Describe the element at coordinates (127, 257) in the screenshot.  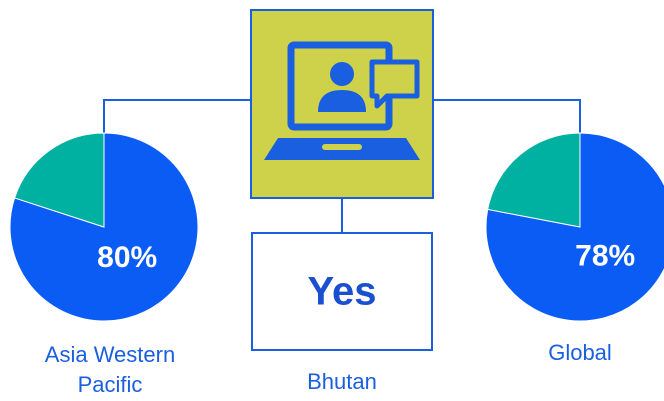
I see `value-label: 80%` at that location.